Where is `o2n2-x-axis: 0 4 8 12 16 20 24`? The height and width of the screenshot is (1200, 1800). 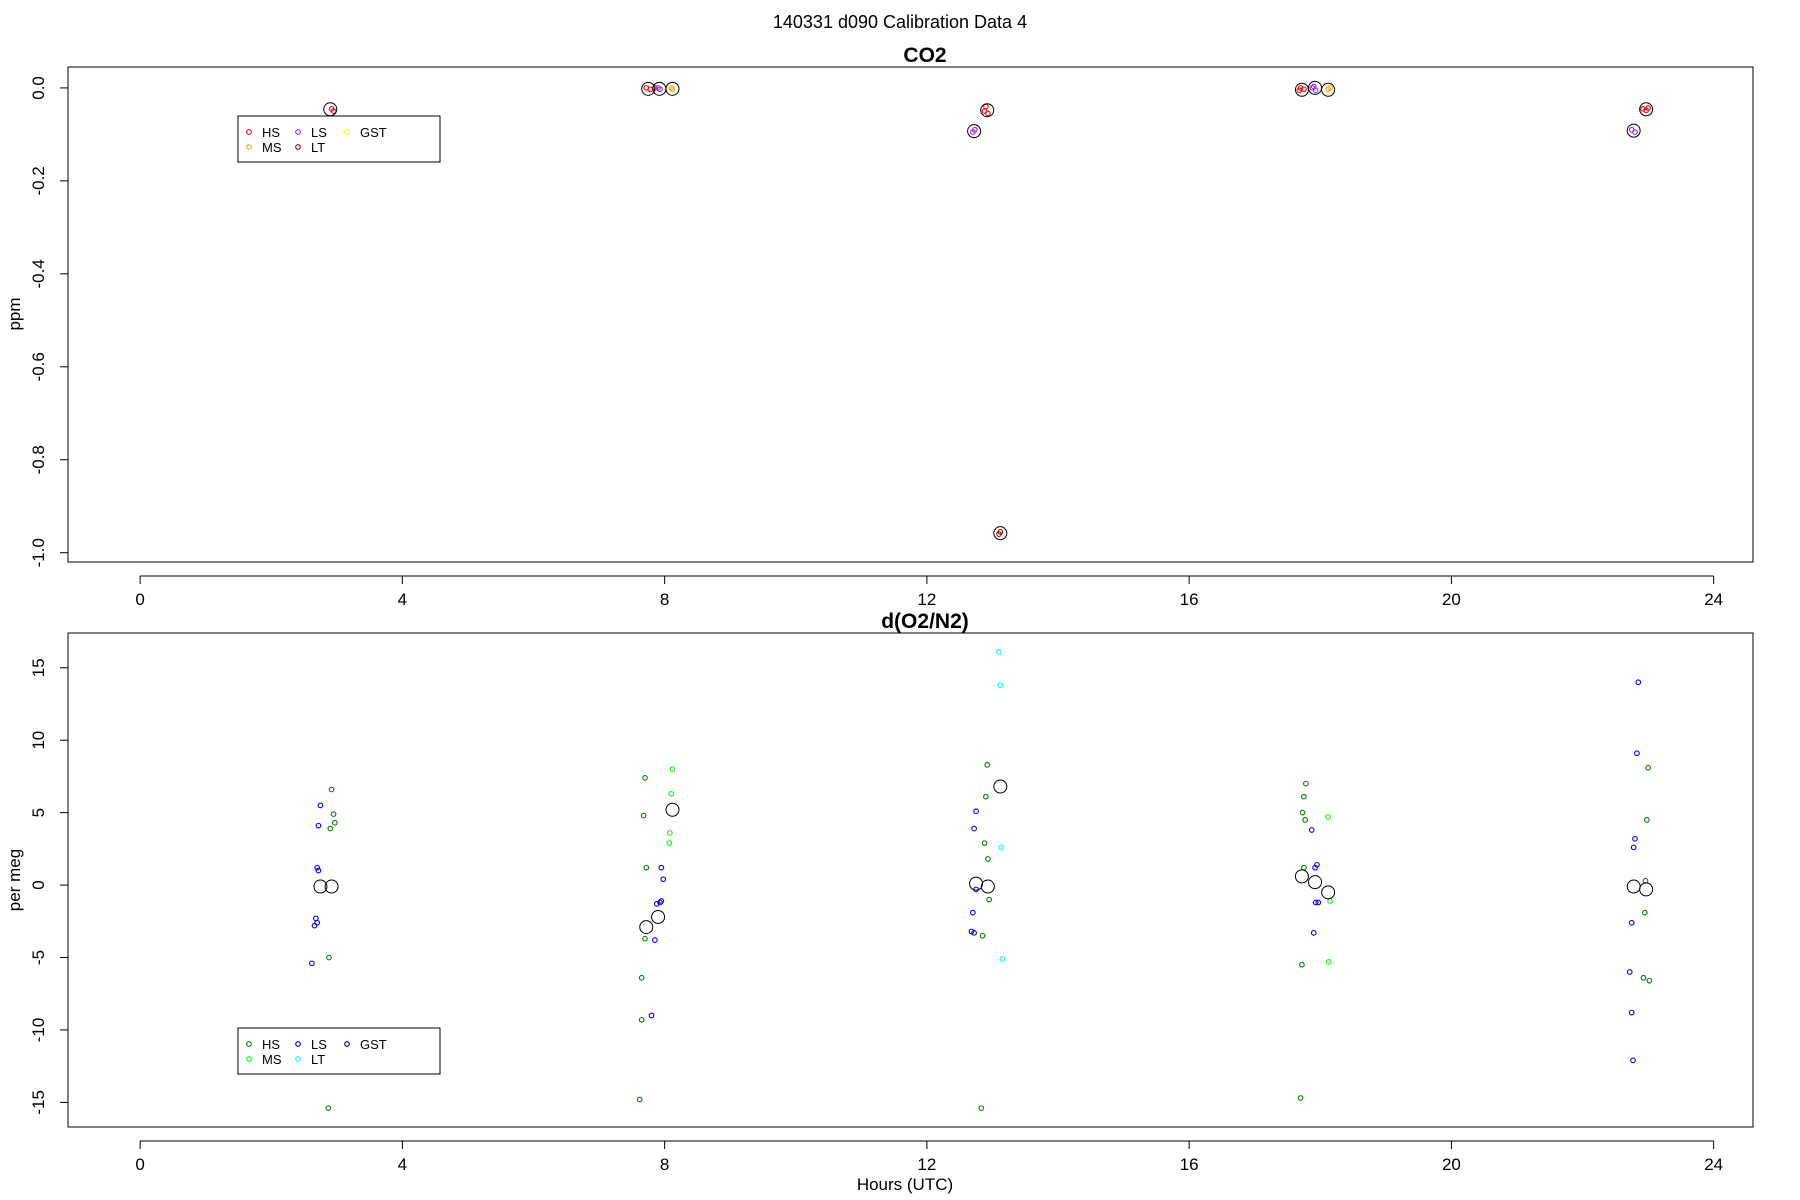 o2n2-x-axis: 0 4 8 12 16 20 24 is located at coordinates (929, 1157).